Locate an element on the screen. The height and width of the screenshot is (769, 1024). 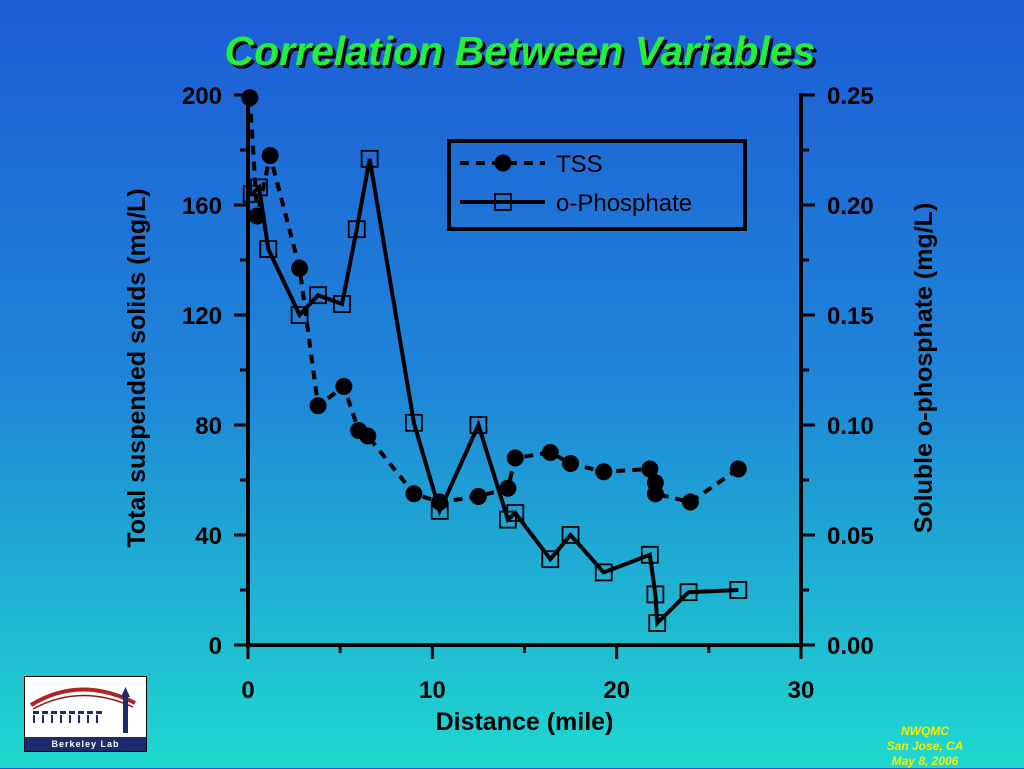
x-tick-label: 0 is located at coordinates (247, 690).